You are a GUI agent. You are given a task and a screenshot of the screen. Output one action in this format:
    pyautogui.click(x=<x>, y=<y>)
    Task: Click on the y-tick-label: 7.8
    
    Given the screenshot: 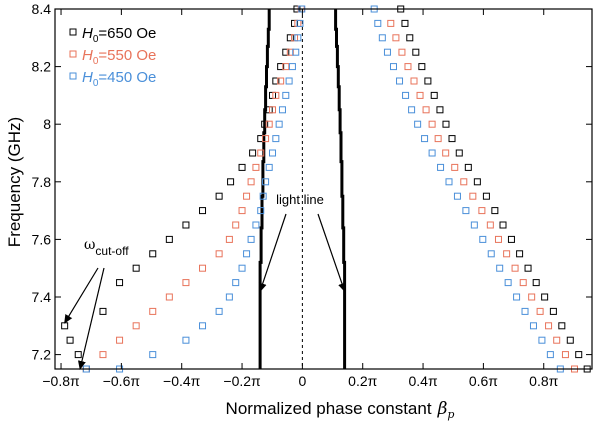 What is the action you would take?
    pyautogui.click(x=42, y=182)
    